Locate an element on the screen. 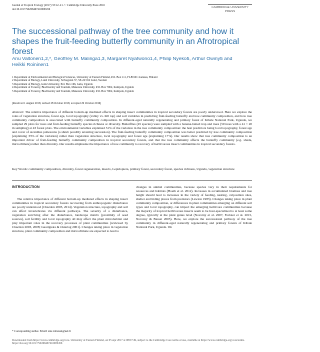 Image resolution: width=320 pixels, height=352 pixels. doi: doi:10.1017/S0266467416000456 is located at coordinates (31, 9).